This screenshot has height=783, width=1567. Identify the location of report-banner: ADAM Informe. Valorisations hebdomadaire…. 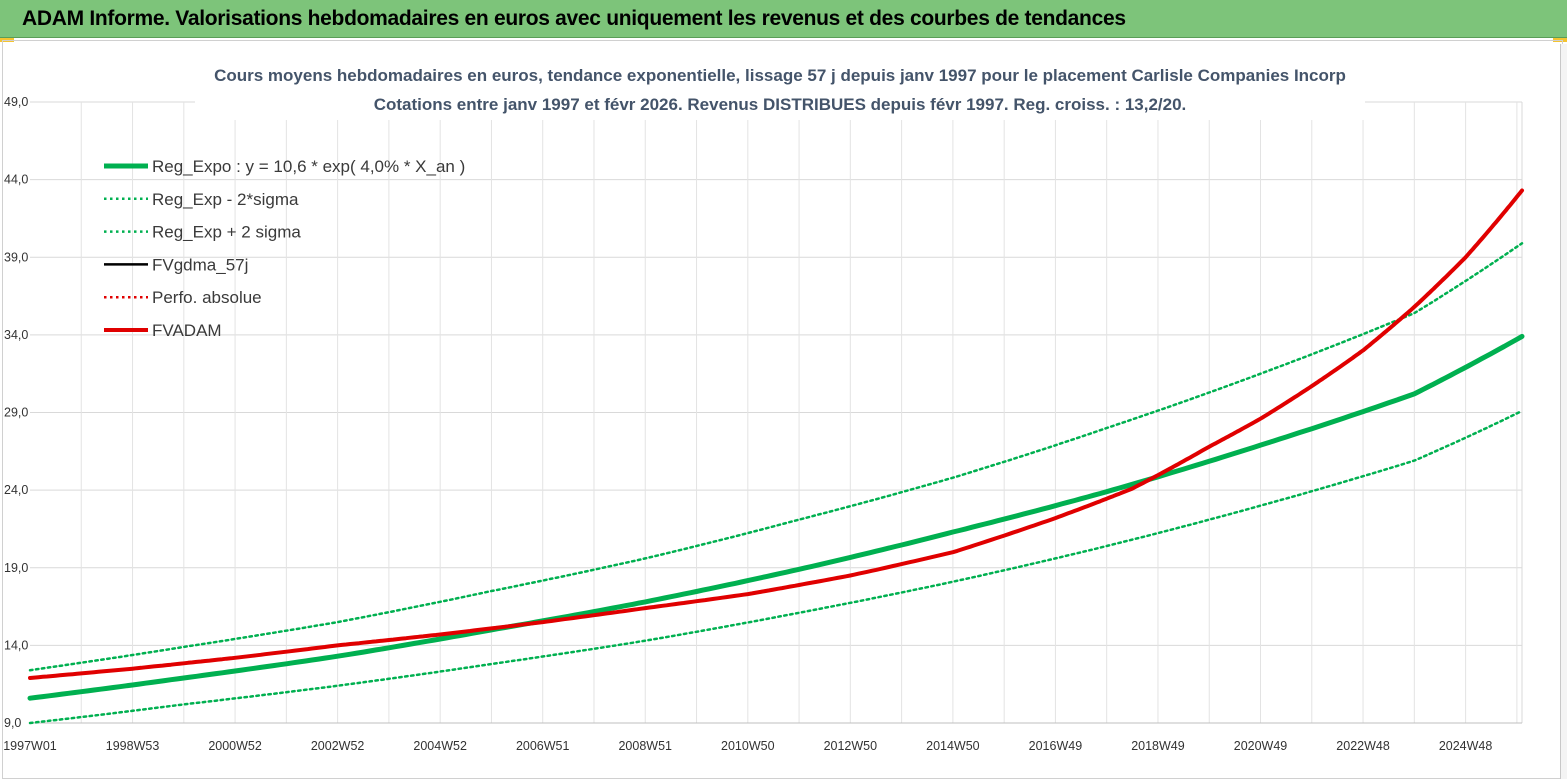
(783, 19).